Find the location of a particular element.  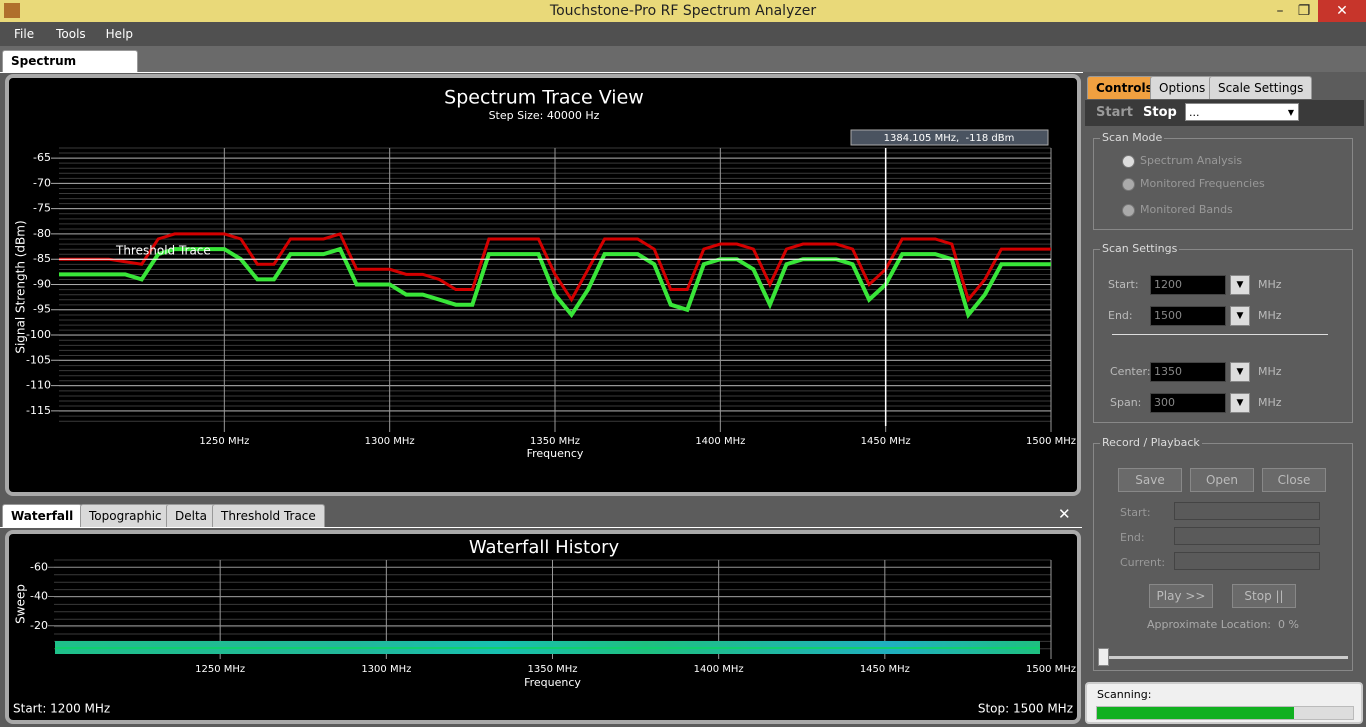

radio-label: Monitored Bands is located at coordinates (1186, 209).